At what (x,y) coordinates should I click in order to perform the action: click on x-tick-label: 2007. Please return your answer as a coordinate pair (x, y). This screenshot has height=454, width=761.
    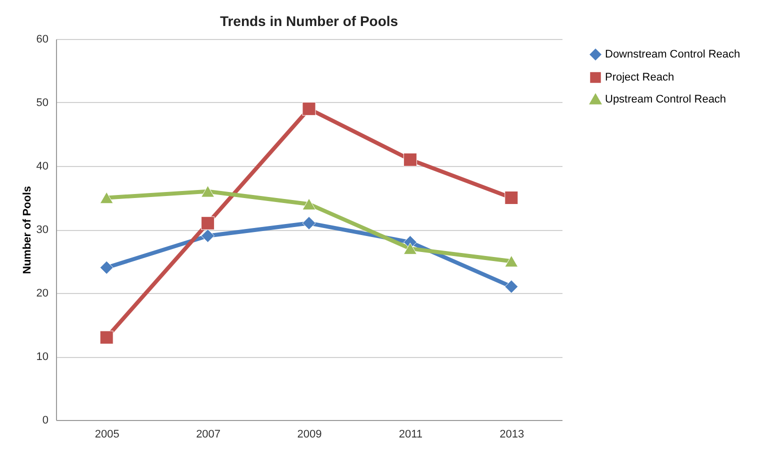
    Looking at the image, I should click on (208, 434).